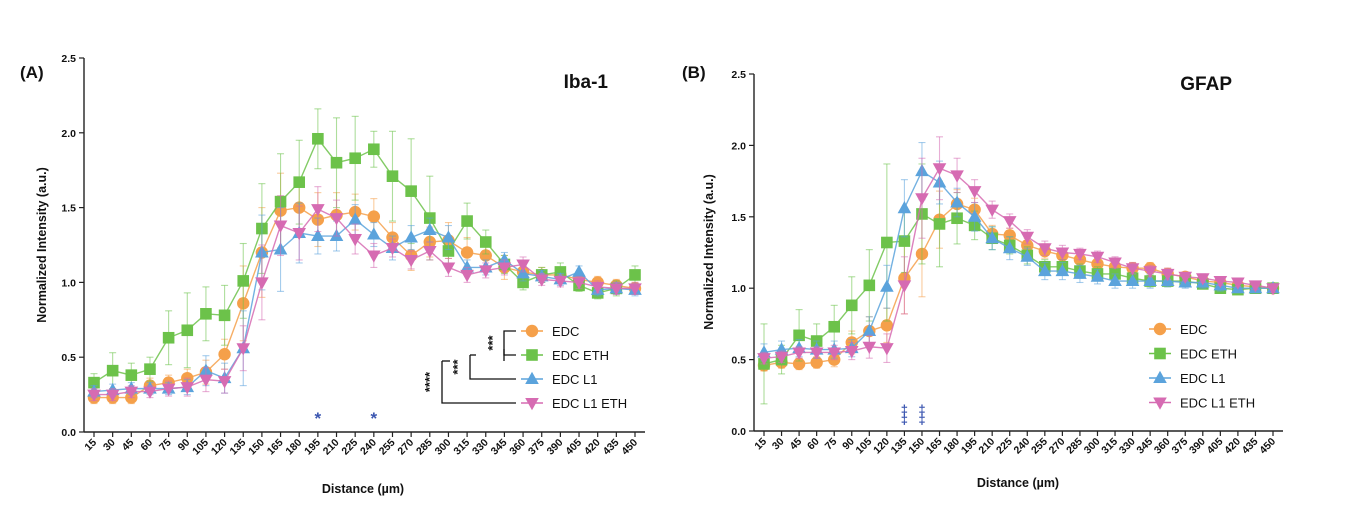 Image resolution: width=1359 pixels, height=511 pixels. Describe the element at coordinates (68, 134) in the screenshot. I see `panel-a-y-tick-label: 2.0` at that location.